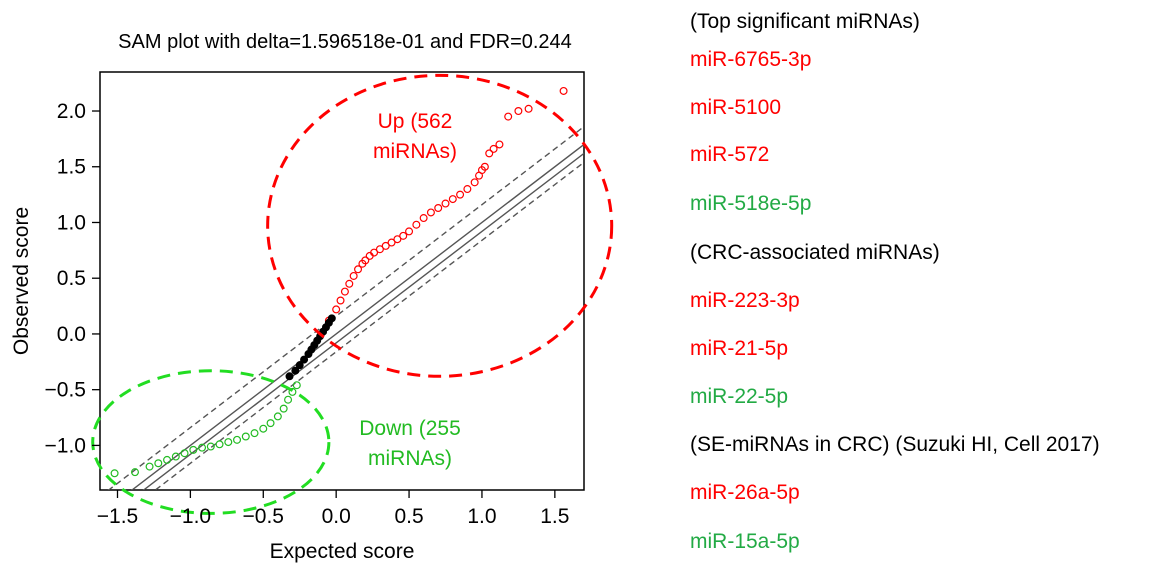 Image resolution: width=1170 pixels, height=564 pixels. I want to click on y-tick-label: 1.0, so click(71, 222).